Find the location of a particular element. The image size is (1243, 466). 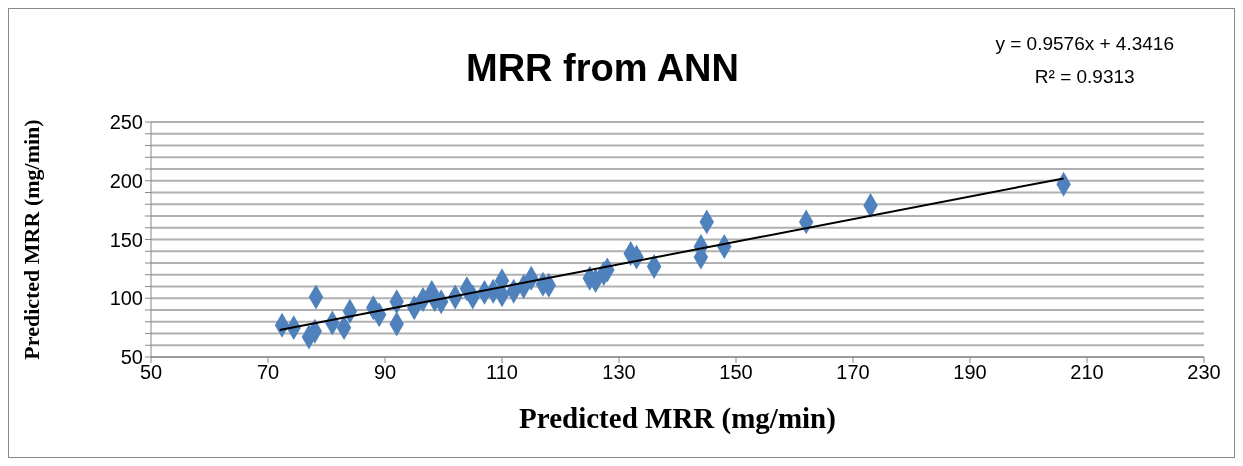

x-tick-label: 70 is located at coordinates (268, 372).